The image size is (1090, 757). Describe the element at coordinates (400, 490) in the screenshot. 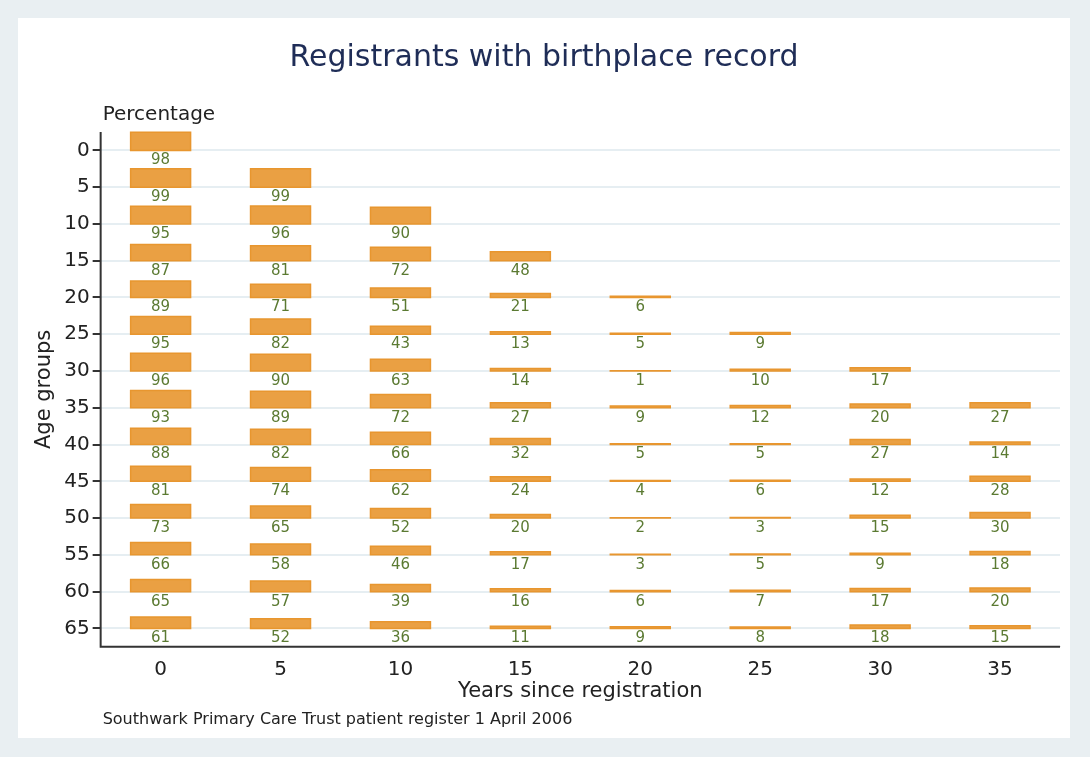

I see `data-label: 62` at that location.